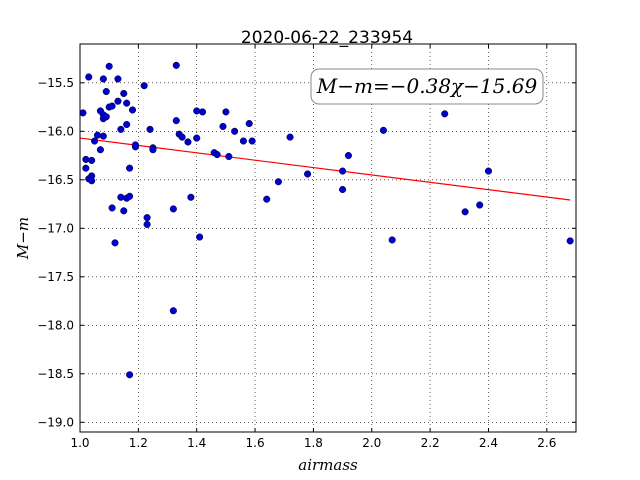 The width and height of the screenshot is (640, 480). What do you see at coordinates (138, 443) in the screenshot?
I see `x-tick-label: 1.2` at bounding box center [138, 443].